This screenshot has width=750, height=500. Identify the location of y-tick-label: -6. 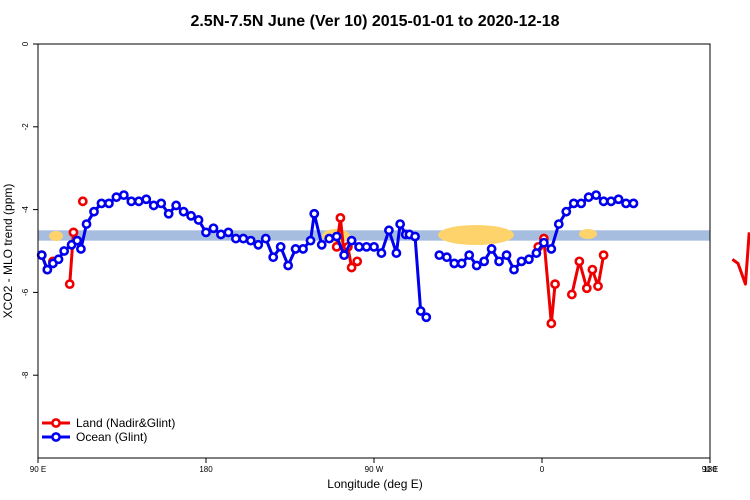
(25, 292).